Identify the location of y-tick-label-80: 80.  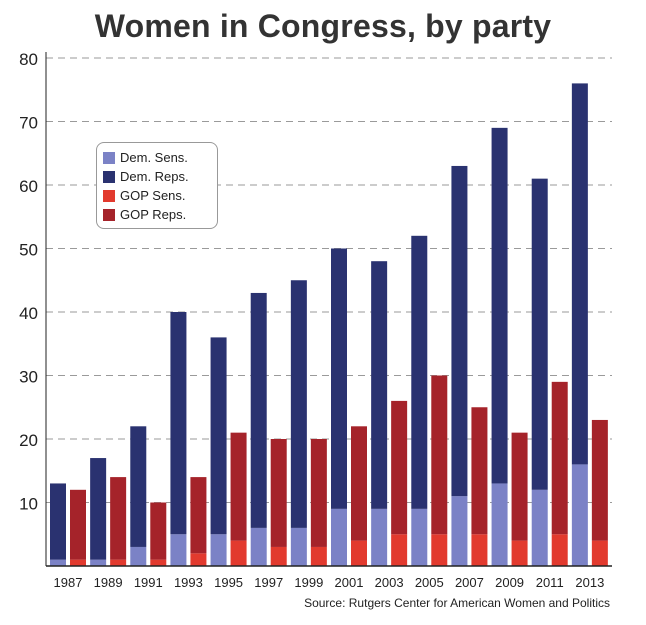
(28, 59).